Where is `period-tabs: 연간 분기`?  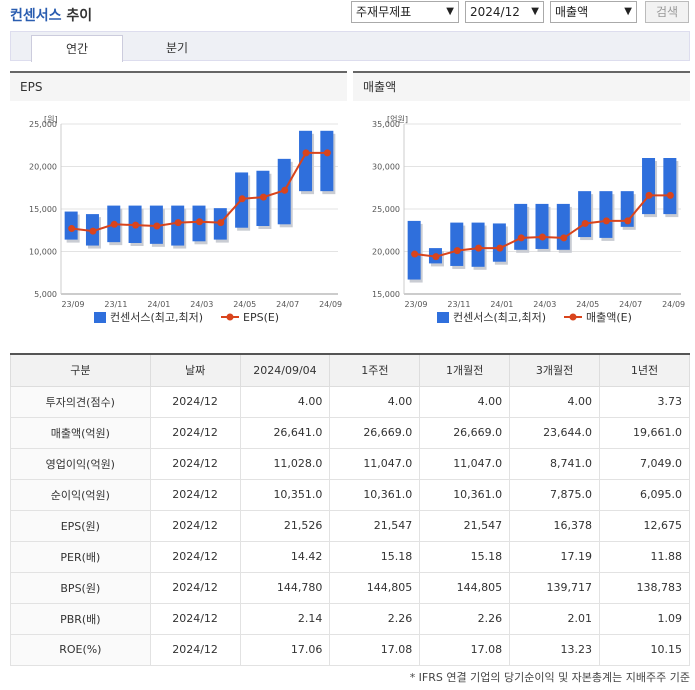 period-tabs: 연간 분기 is located at coordinates (350, 46).